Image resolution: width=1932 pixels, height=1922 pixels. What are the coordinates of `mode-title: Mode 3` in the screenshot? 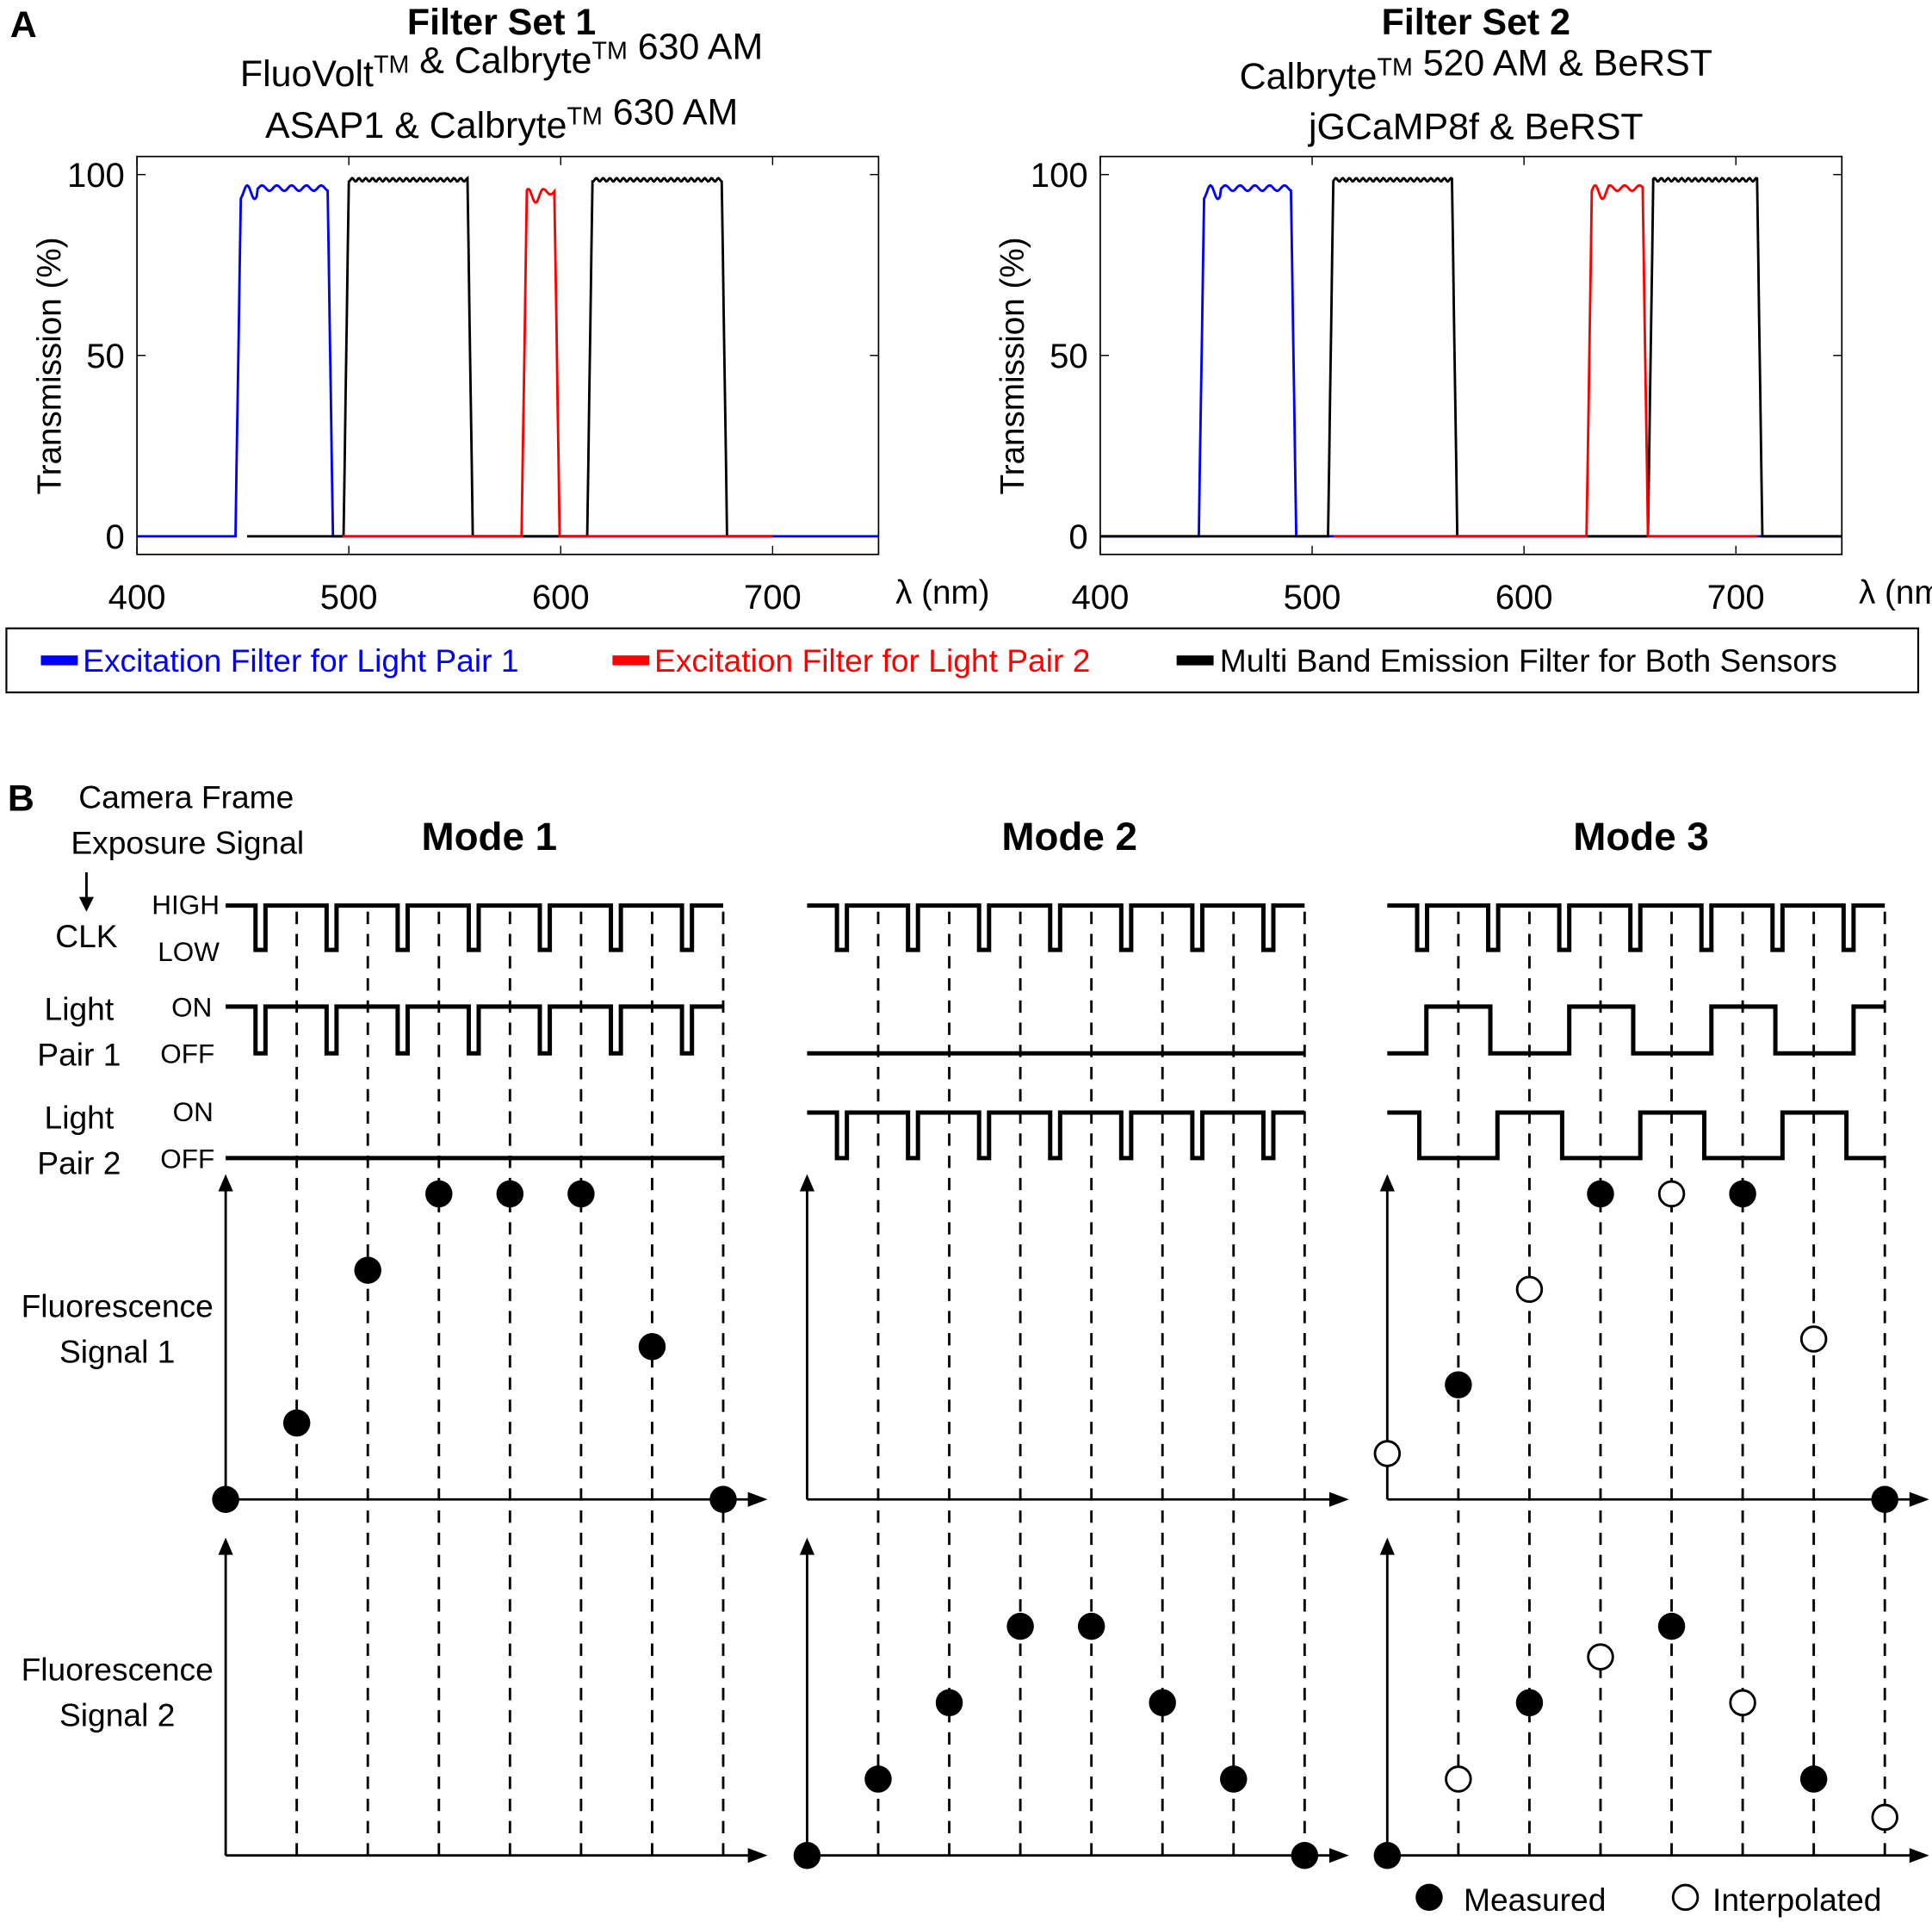 It's located at (1641, 837).